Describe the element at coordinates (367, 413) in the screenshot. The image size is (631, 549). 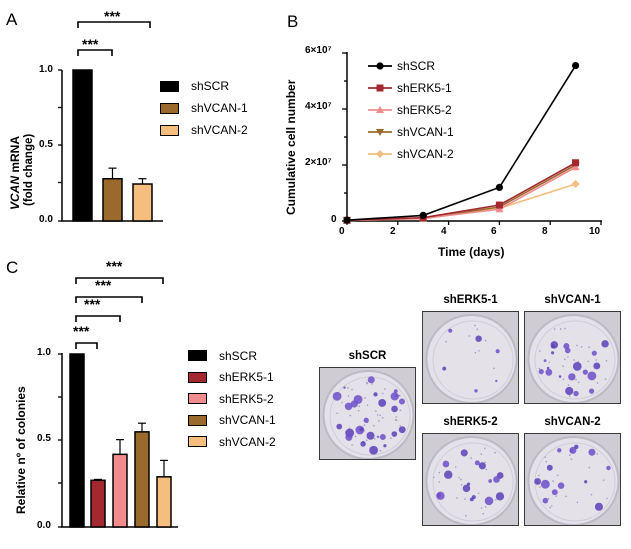
I see `colony-photo-shscr` at that location.